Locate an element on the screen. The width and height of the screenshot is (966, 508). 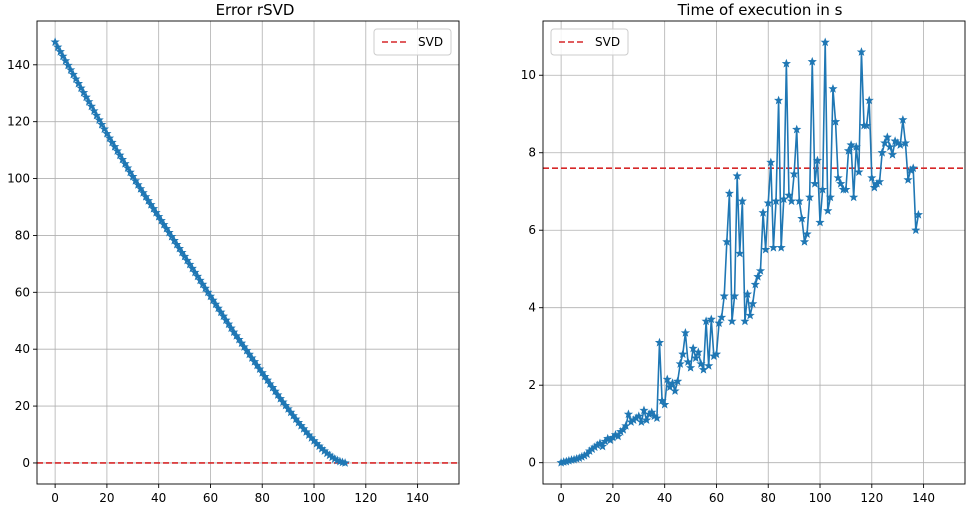
x-tick-label: 100 is located at coordinates (314, 498).